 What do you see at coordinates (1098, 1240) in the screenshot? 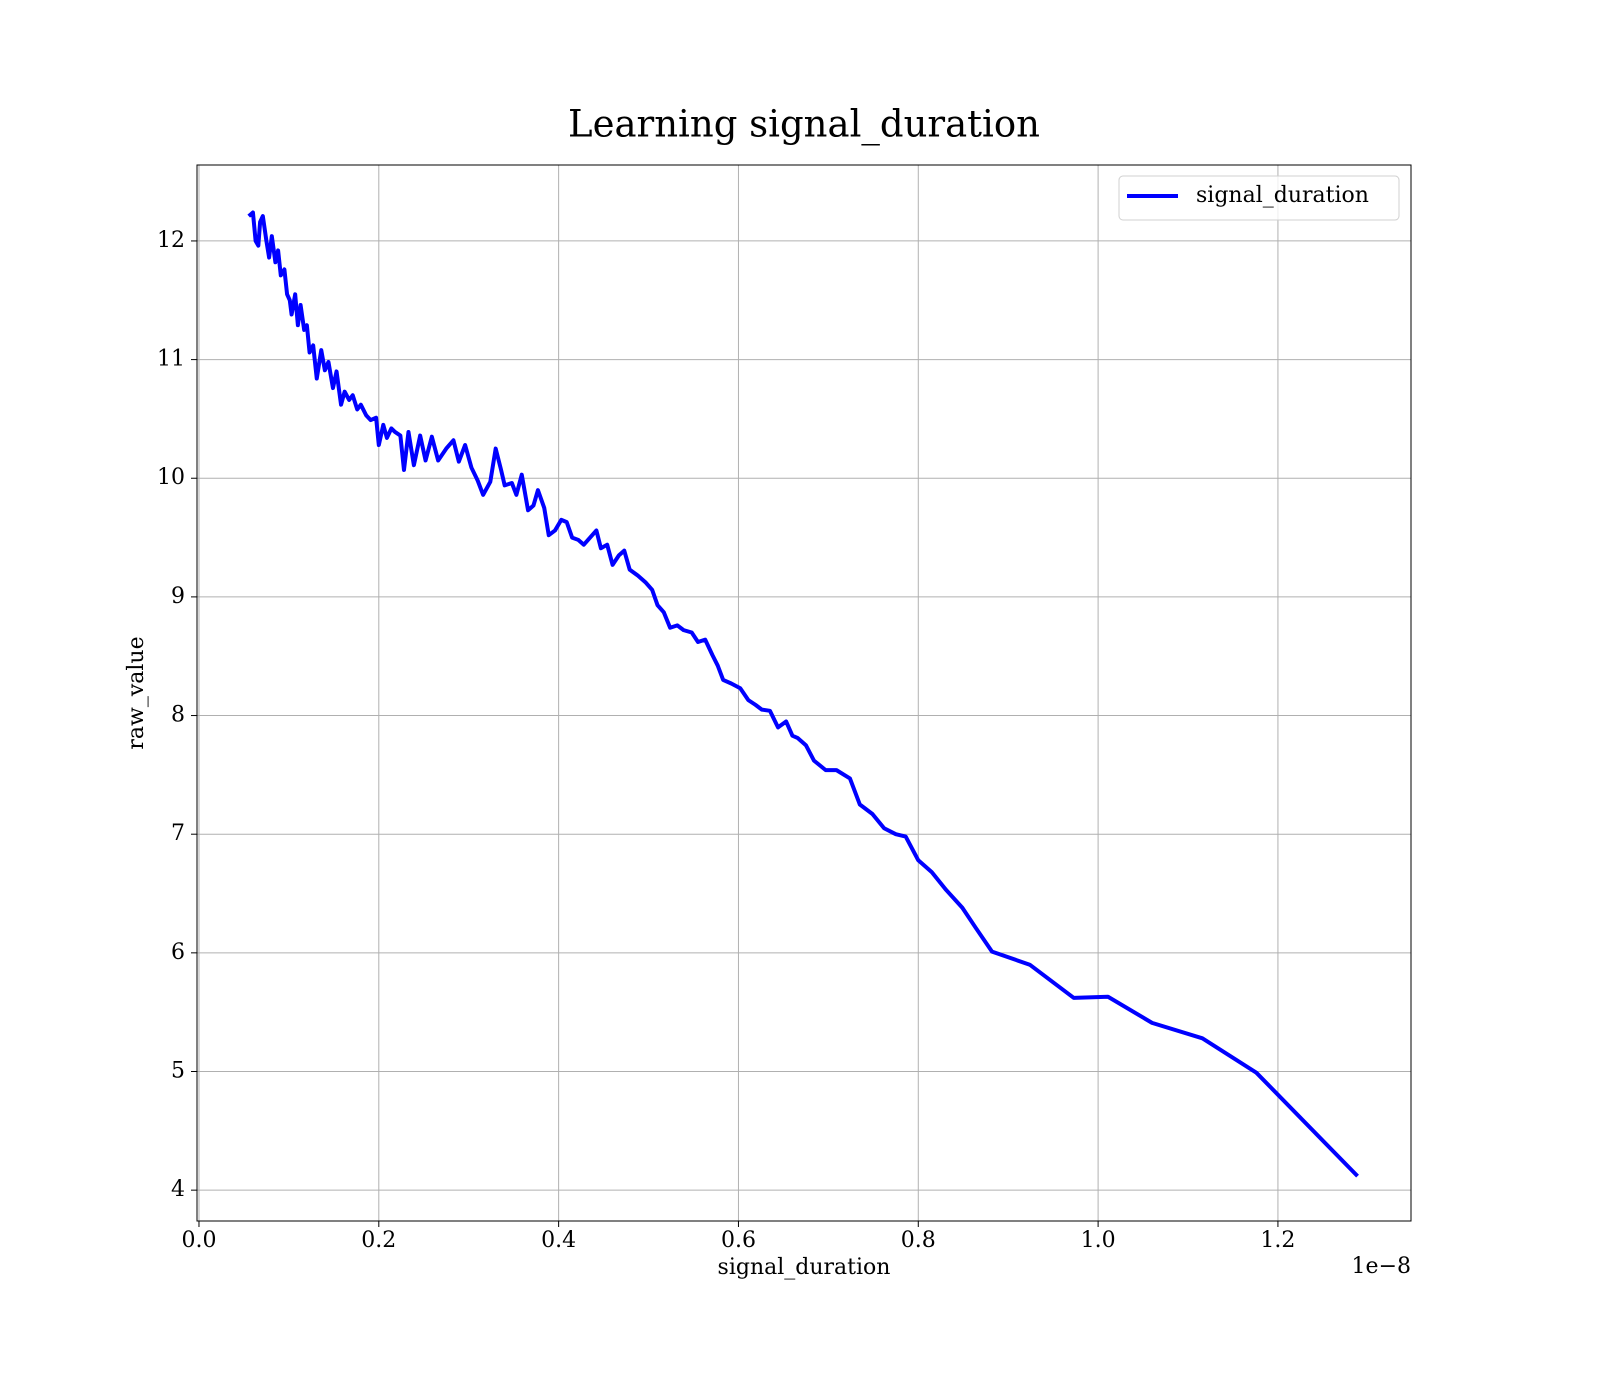
I see `x-tick-label: 1.0` at bounding box center [1098, 1240].